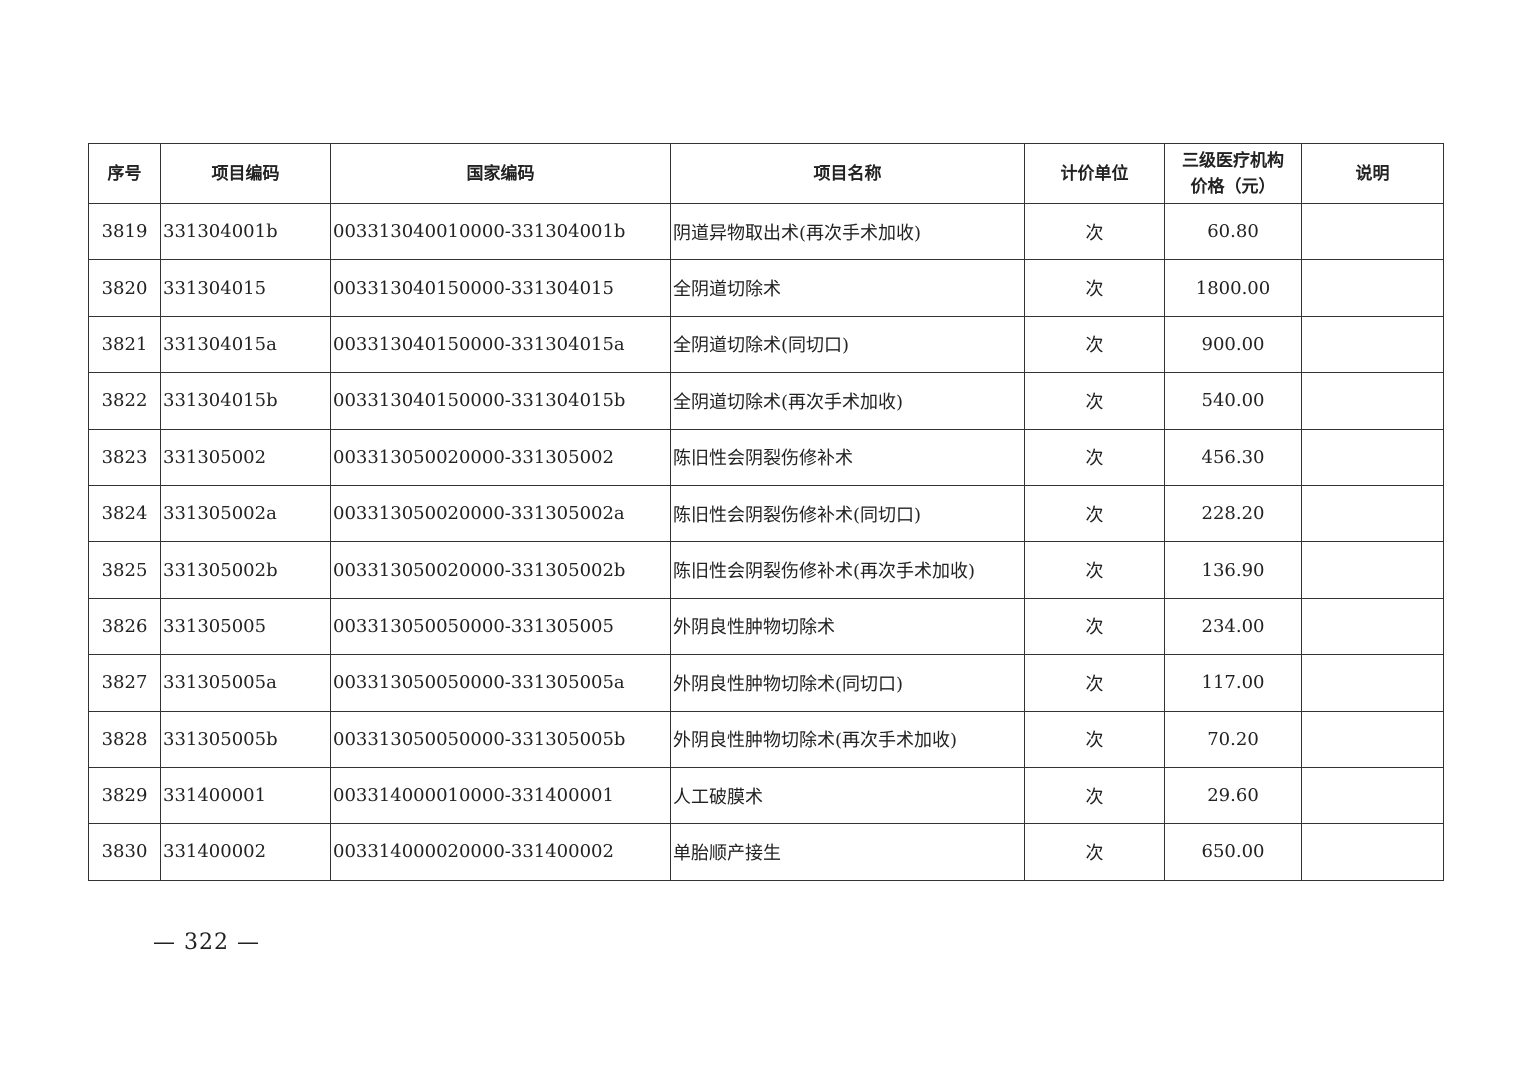  I want to click on cell-item-code: 331305002, so click(245, 457).